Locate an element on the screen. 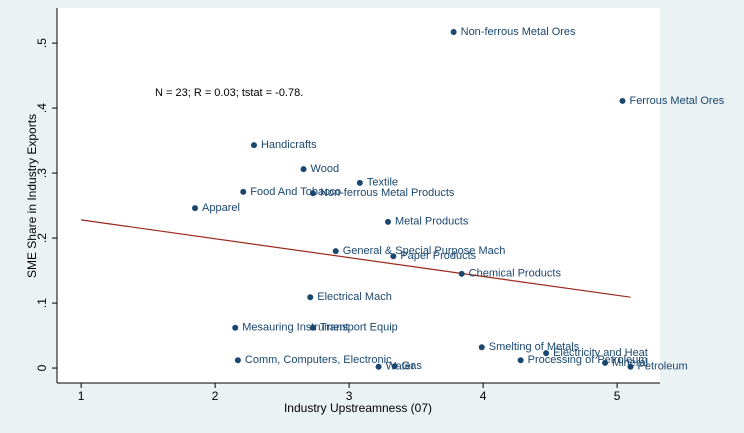  x-tick-label: 4 is located at coordinates (483, 396).